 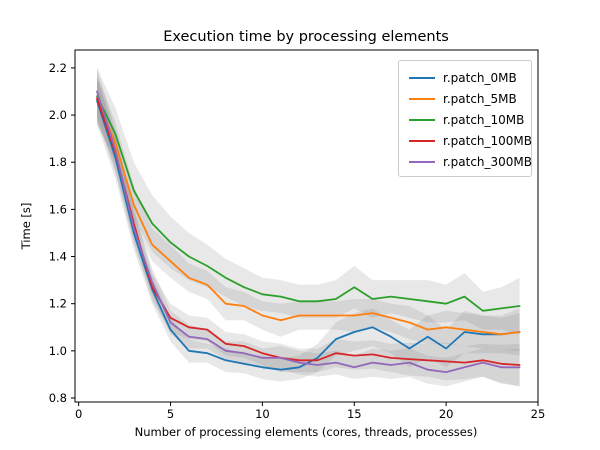 I want to click on legend-label: r.patch_300MB, so click(x=488, y=161).